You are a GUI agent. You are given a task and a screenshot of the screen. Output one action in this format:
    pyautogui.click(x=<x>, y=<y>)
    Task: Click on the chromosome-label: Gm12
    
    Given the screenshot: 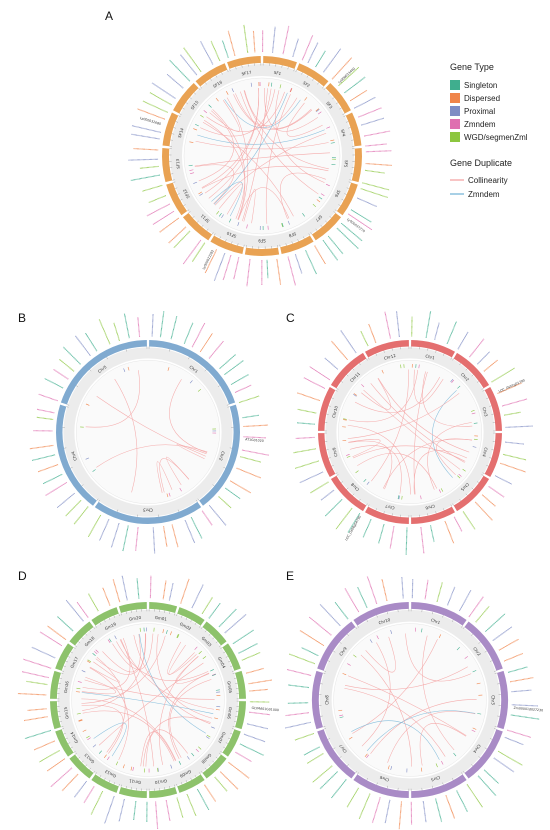 What is the action you would take?
    pyautogui.click(x=109, y=774)
    